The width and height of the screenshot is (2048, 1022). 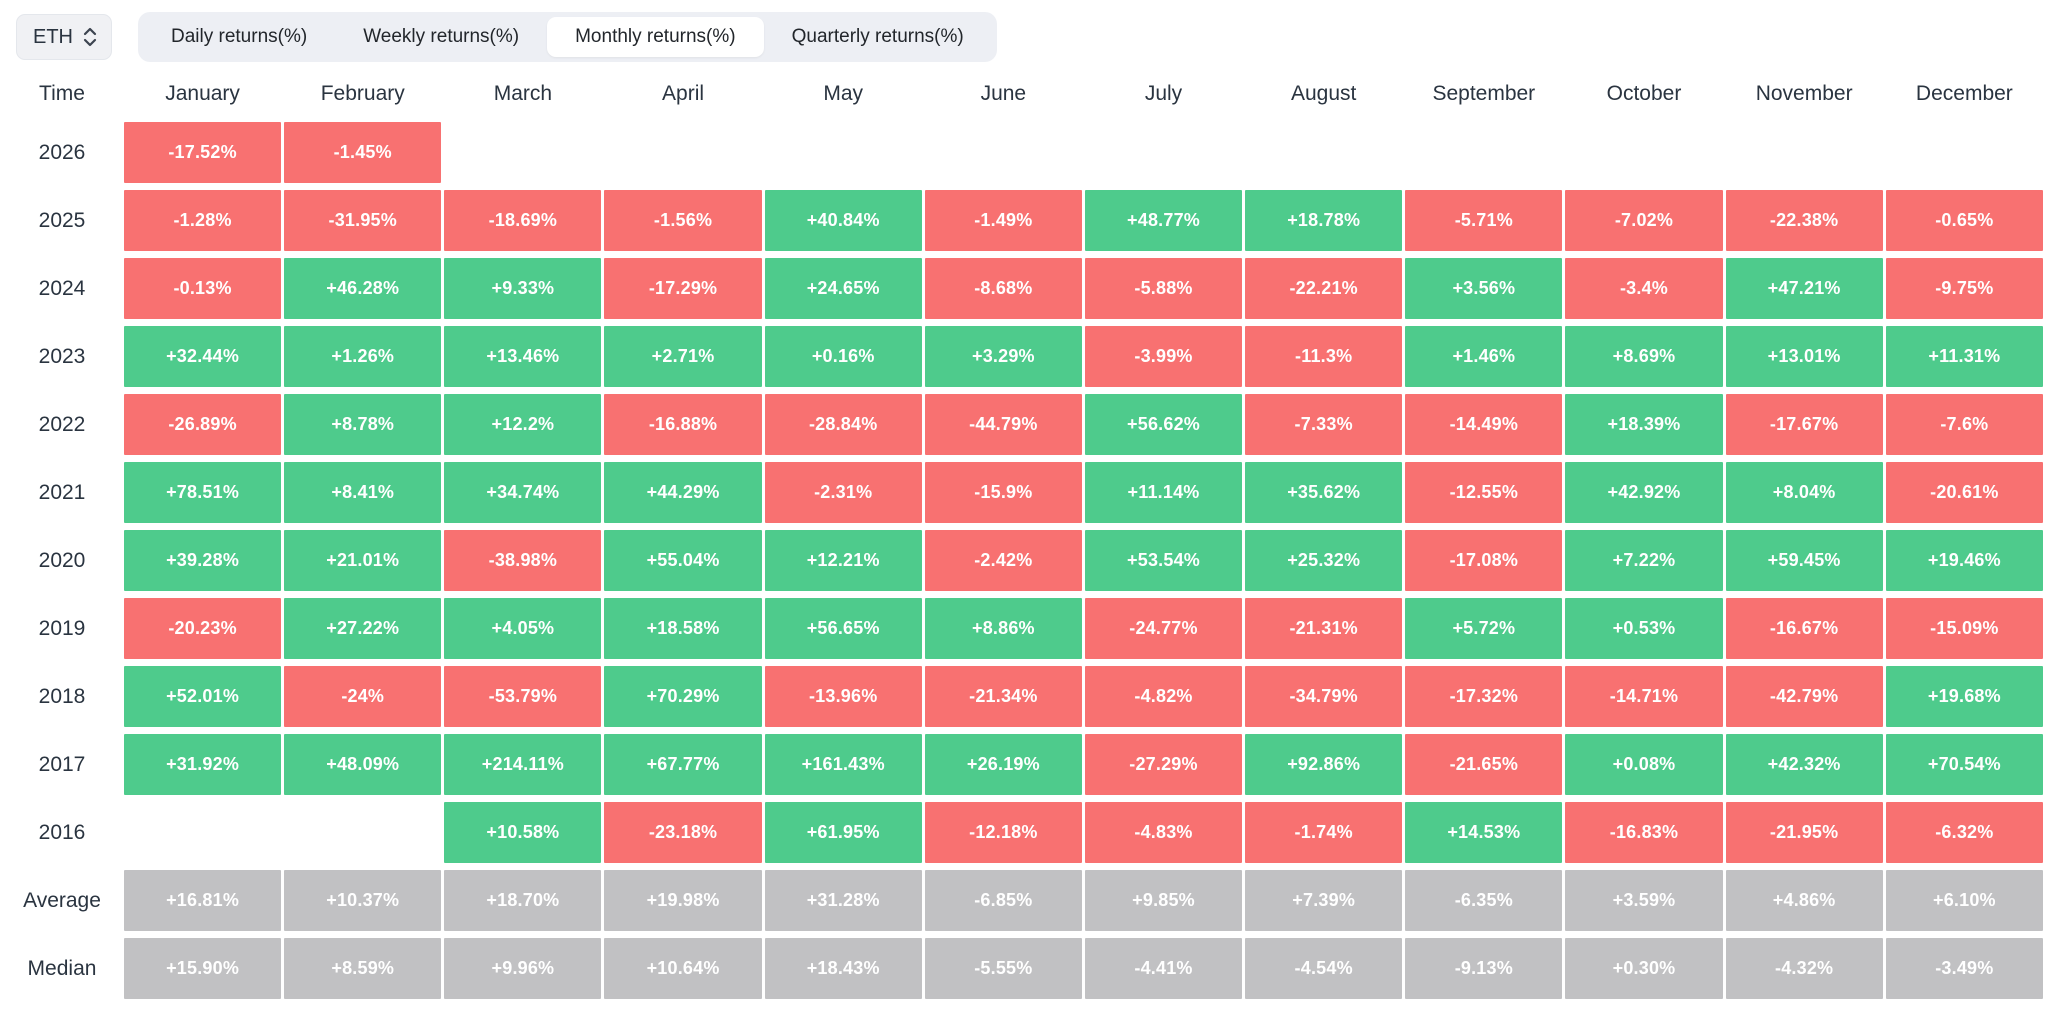 I want to click on return-cell: -16.67%, so click(x=1804, y=628).